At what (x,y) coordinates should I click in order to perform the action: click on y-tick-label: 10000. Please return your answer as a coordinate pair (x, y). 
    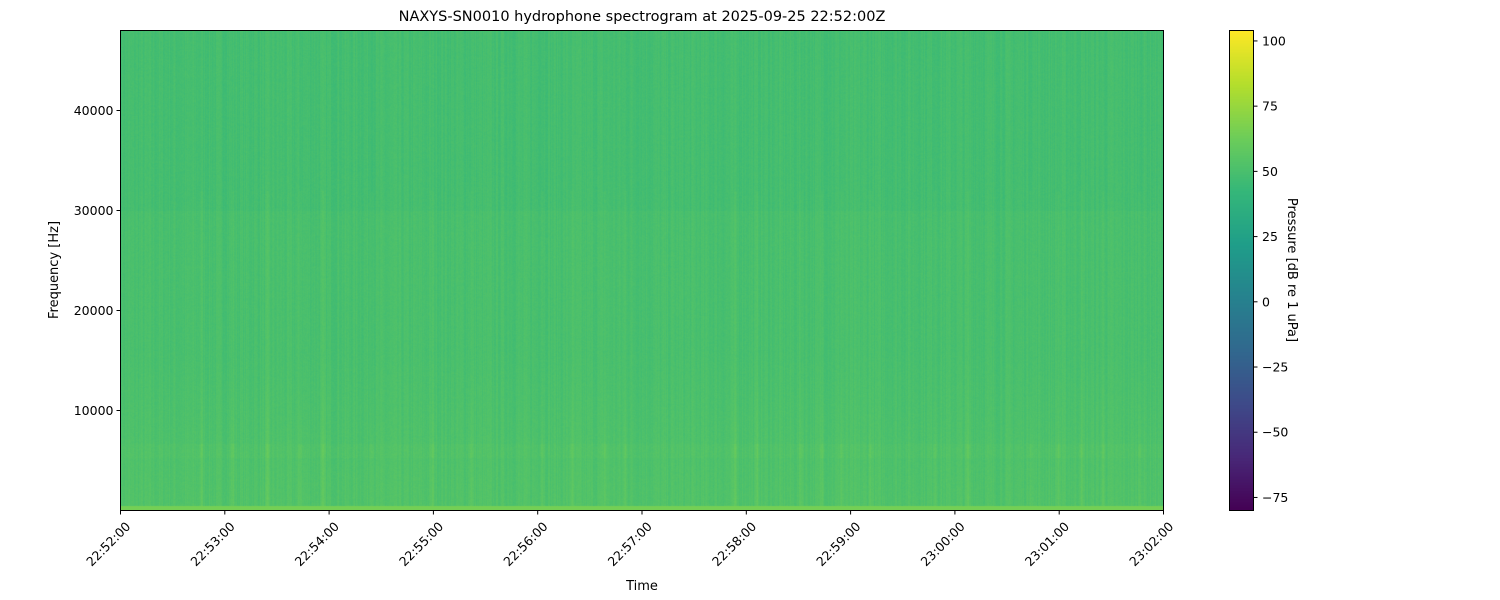
    Looking at the image, I should click on (94, 410).